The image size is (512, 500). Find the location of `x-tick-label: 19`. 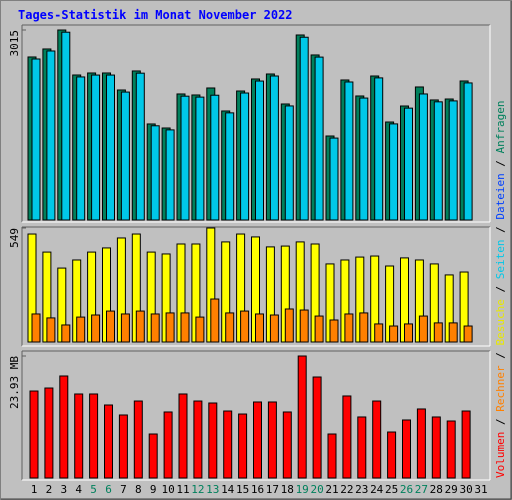

x-tick-label: 19 is located at coordinates (302, 489).